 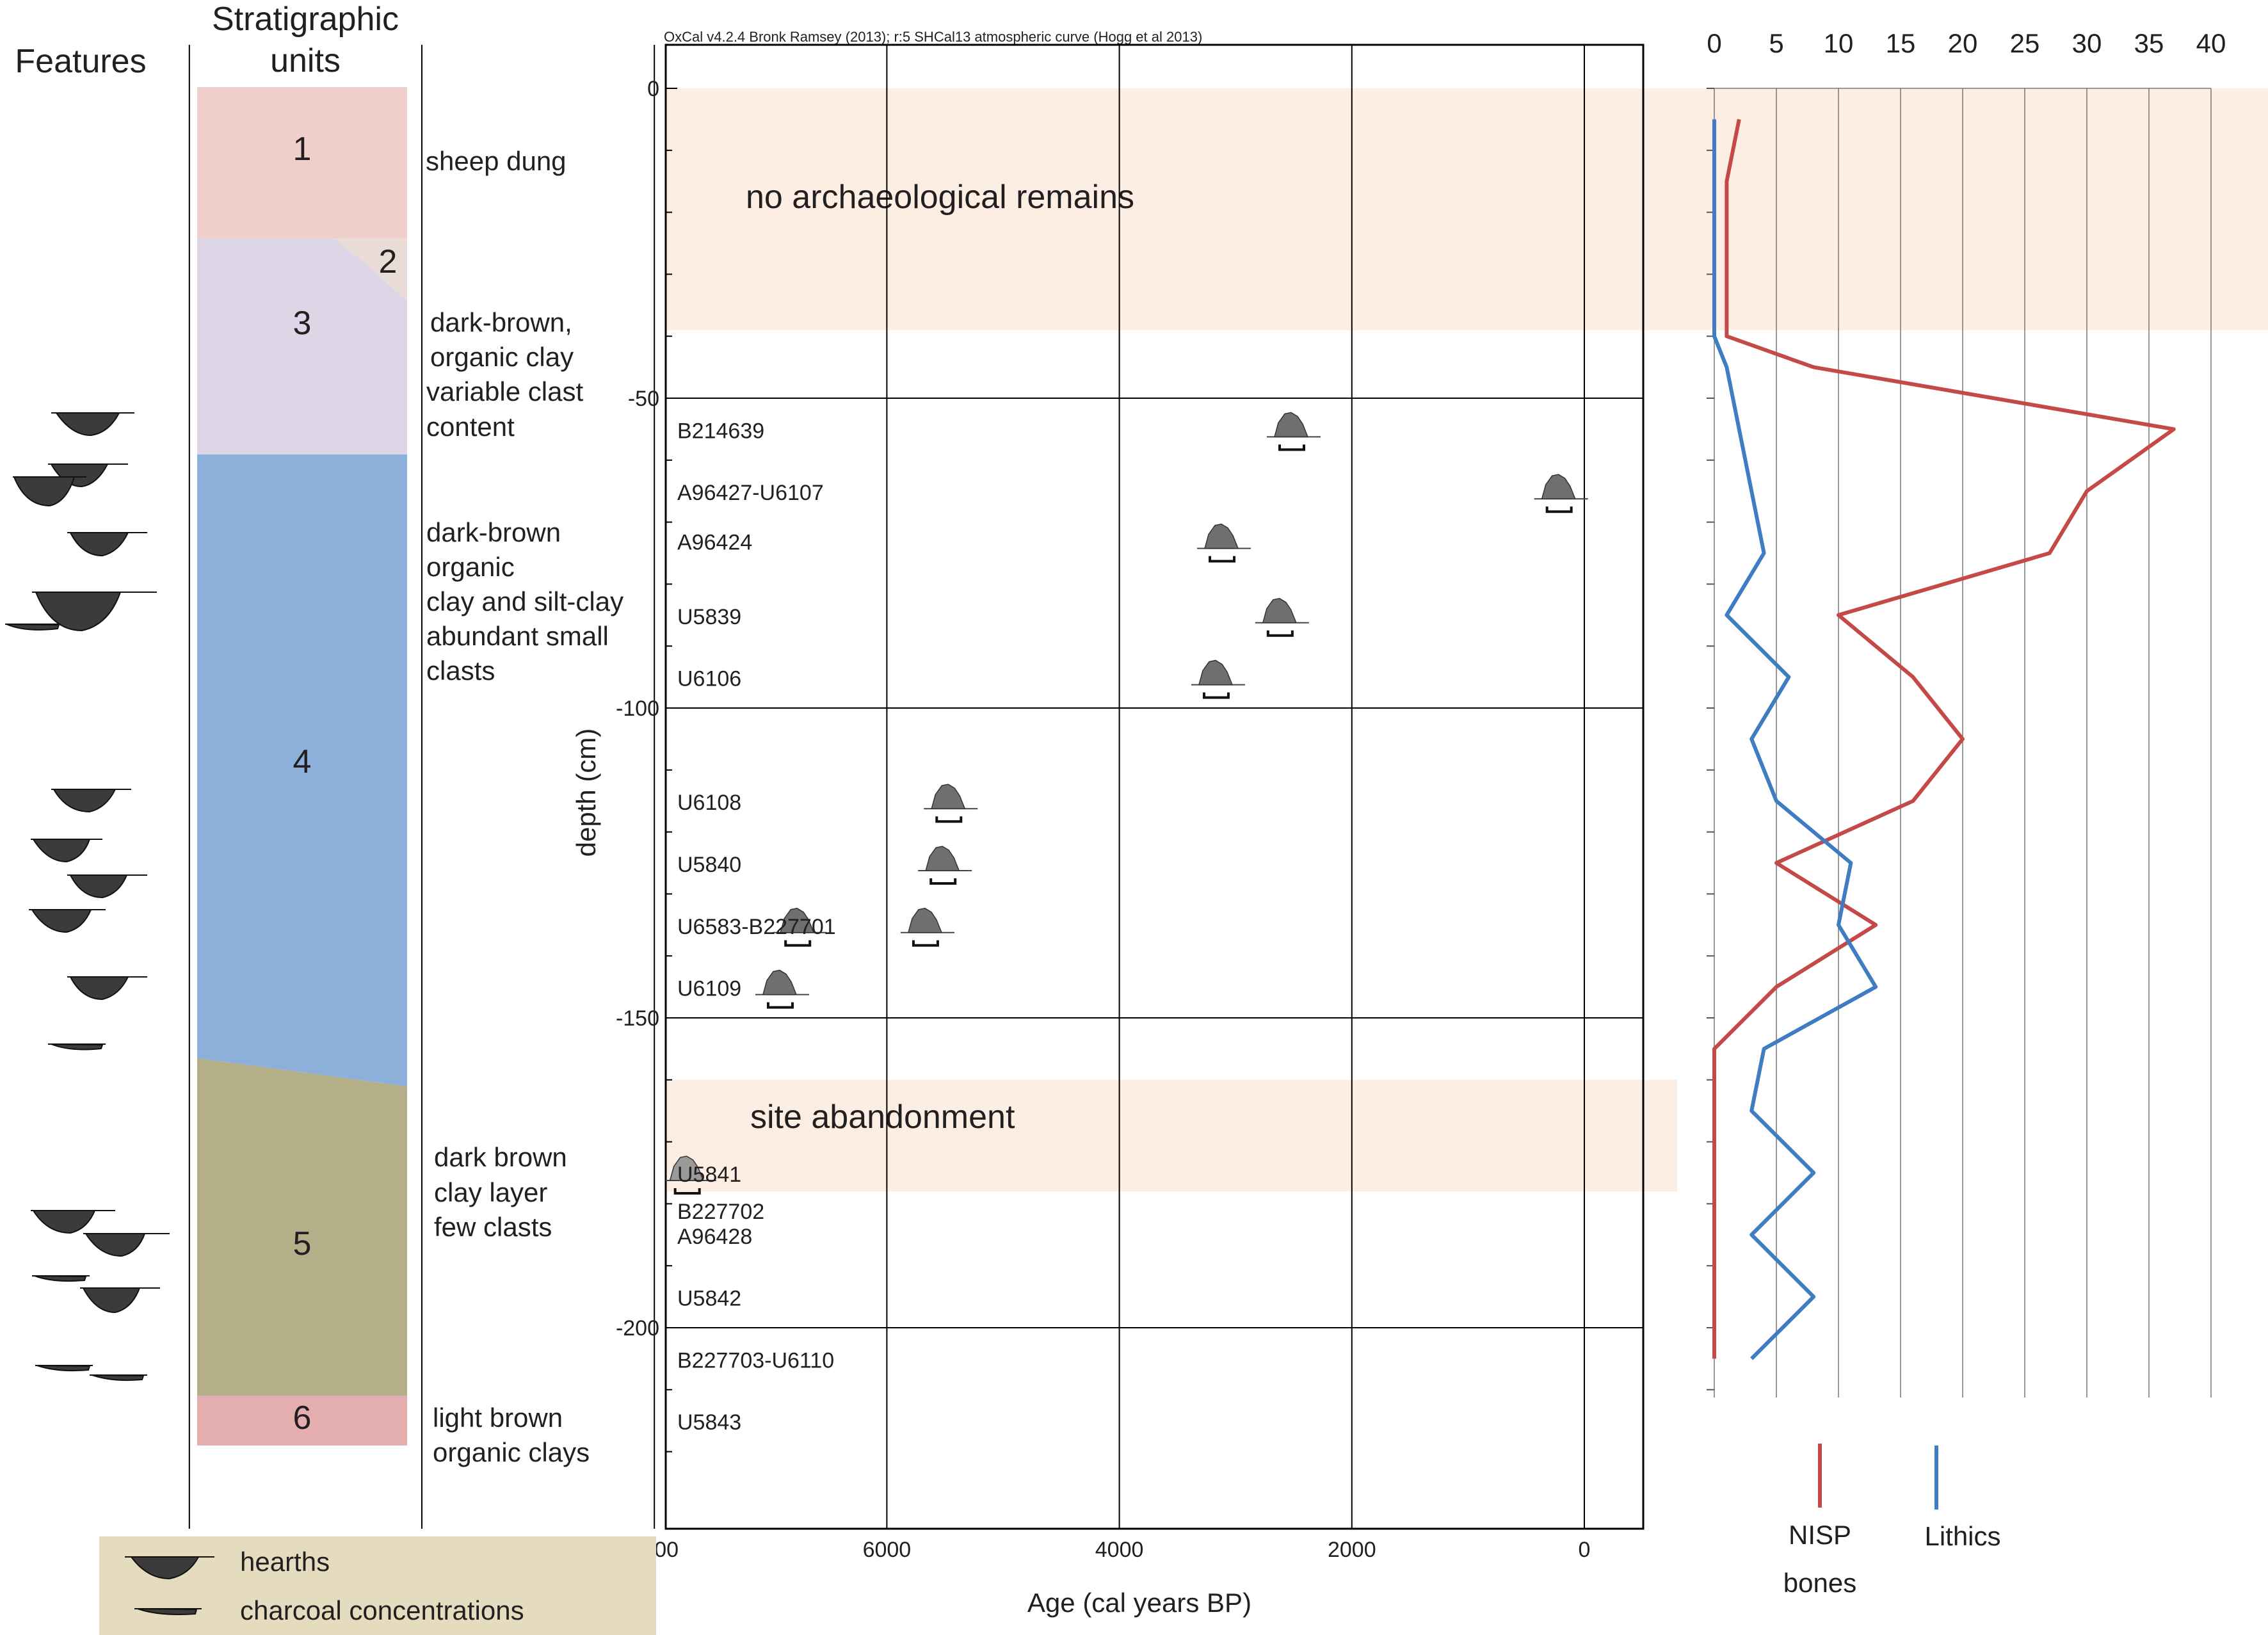 What do you see at coordinates (1795, 739) in the screenshot?
I see `lithics-series-line` at bounding box center [1795, 739].